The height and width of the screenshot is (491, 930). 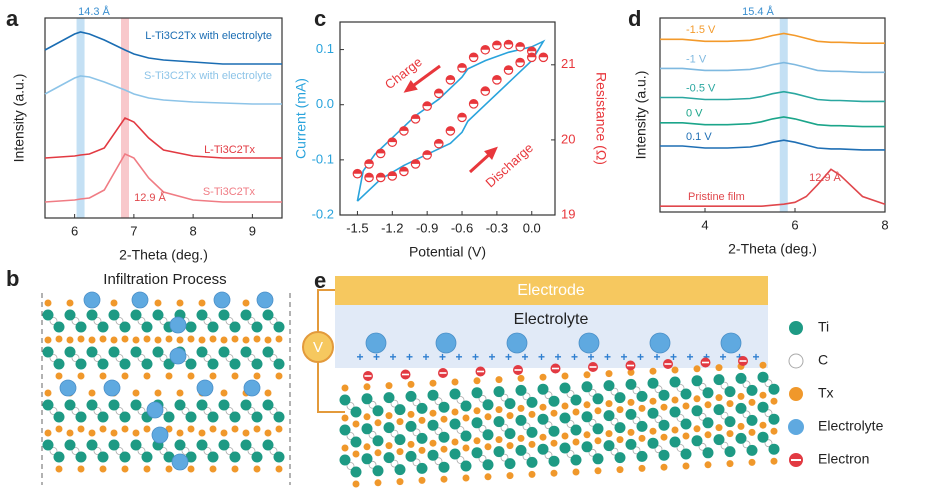 I want to click on y-tick-label: 0.0, so click(x=325, y=103).